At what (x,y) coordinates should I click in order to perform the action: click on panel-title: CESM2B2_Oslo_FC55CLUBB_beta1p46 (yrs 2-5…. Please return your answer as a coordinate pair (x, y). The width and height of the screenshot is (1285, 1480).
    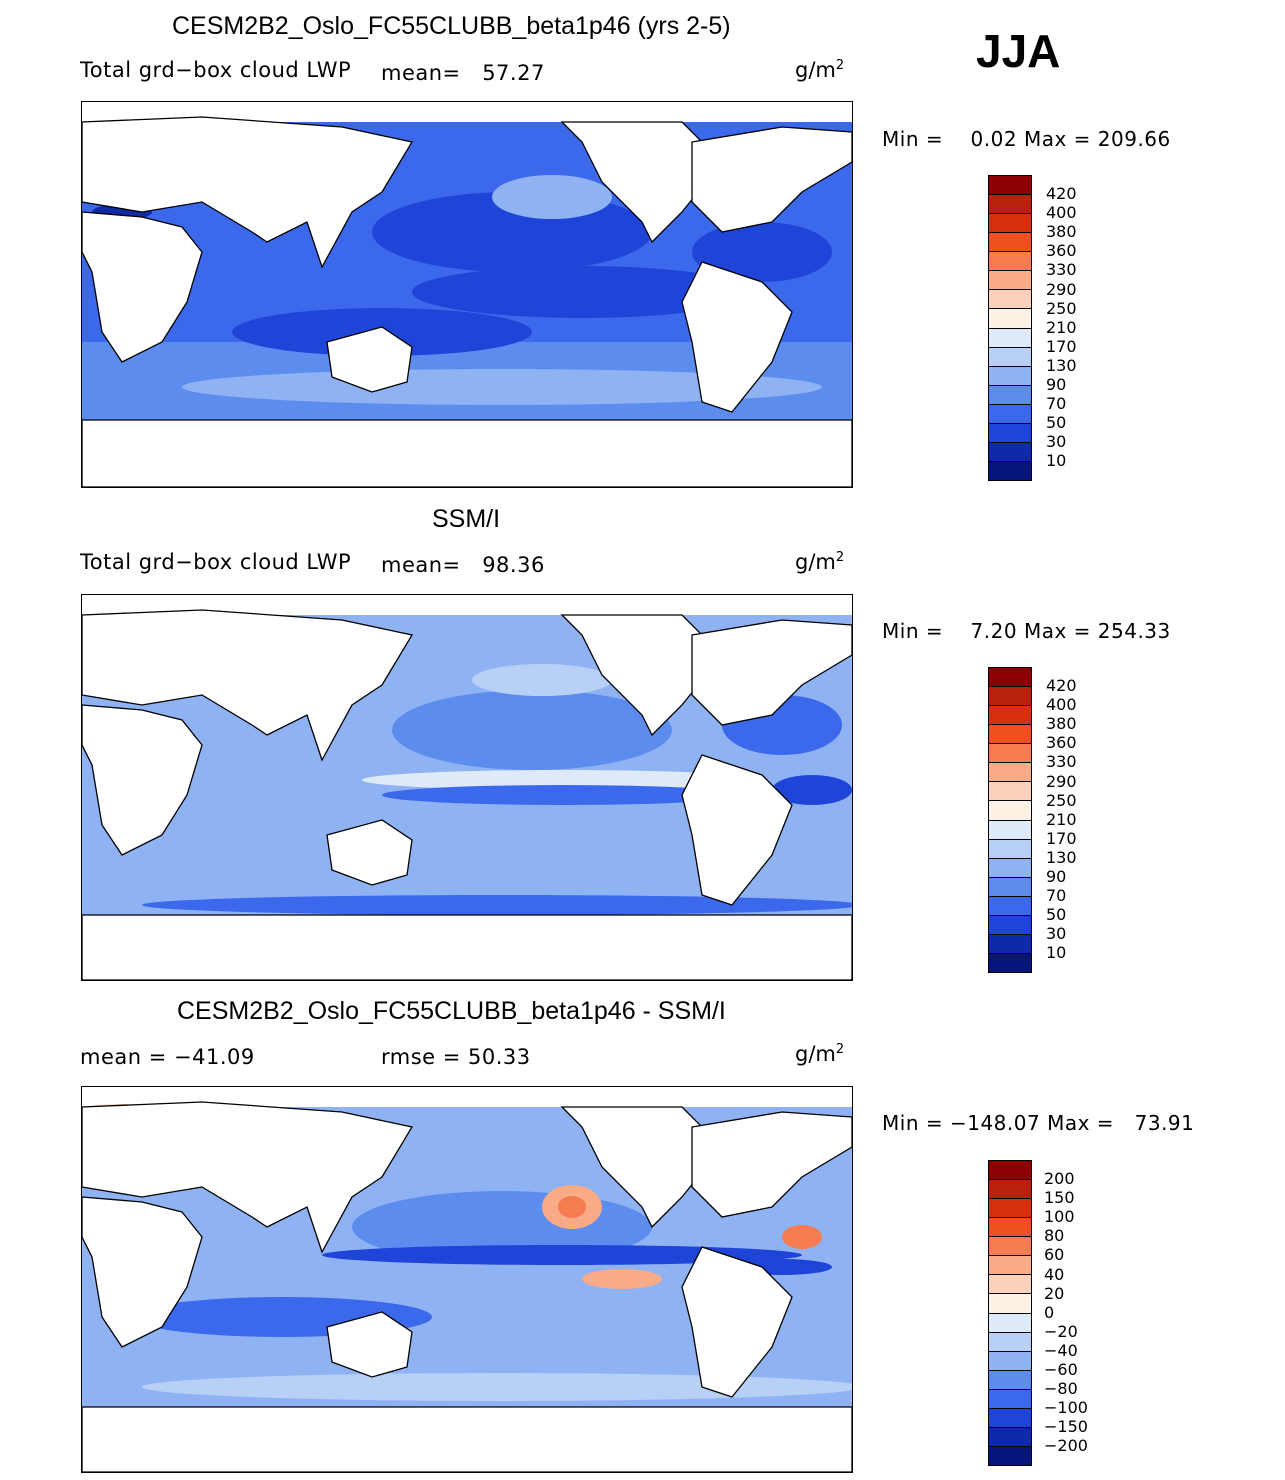
    Looking at the image, I should click on (451, 26).